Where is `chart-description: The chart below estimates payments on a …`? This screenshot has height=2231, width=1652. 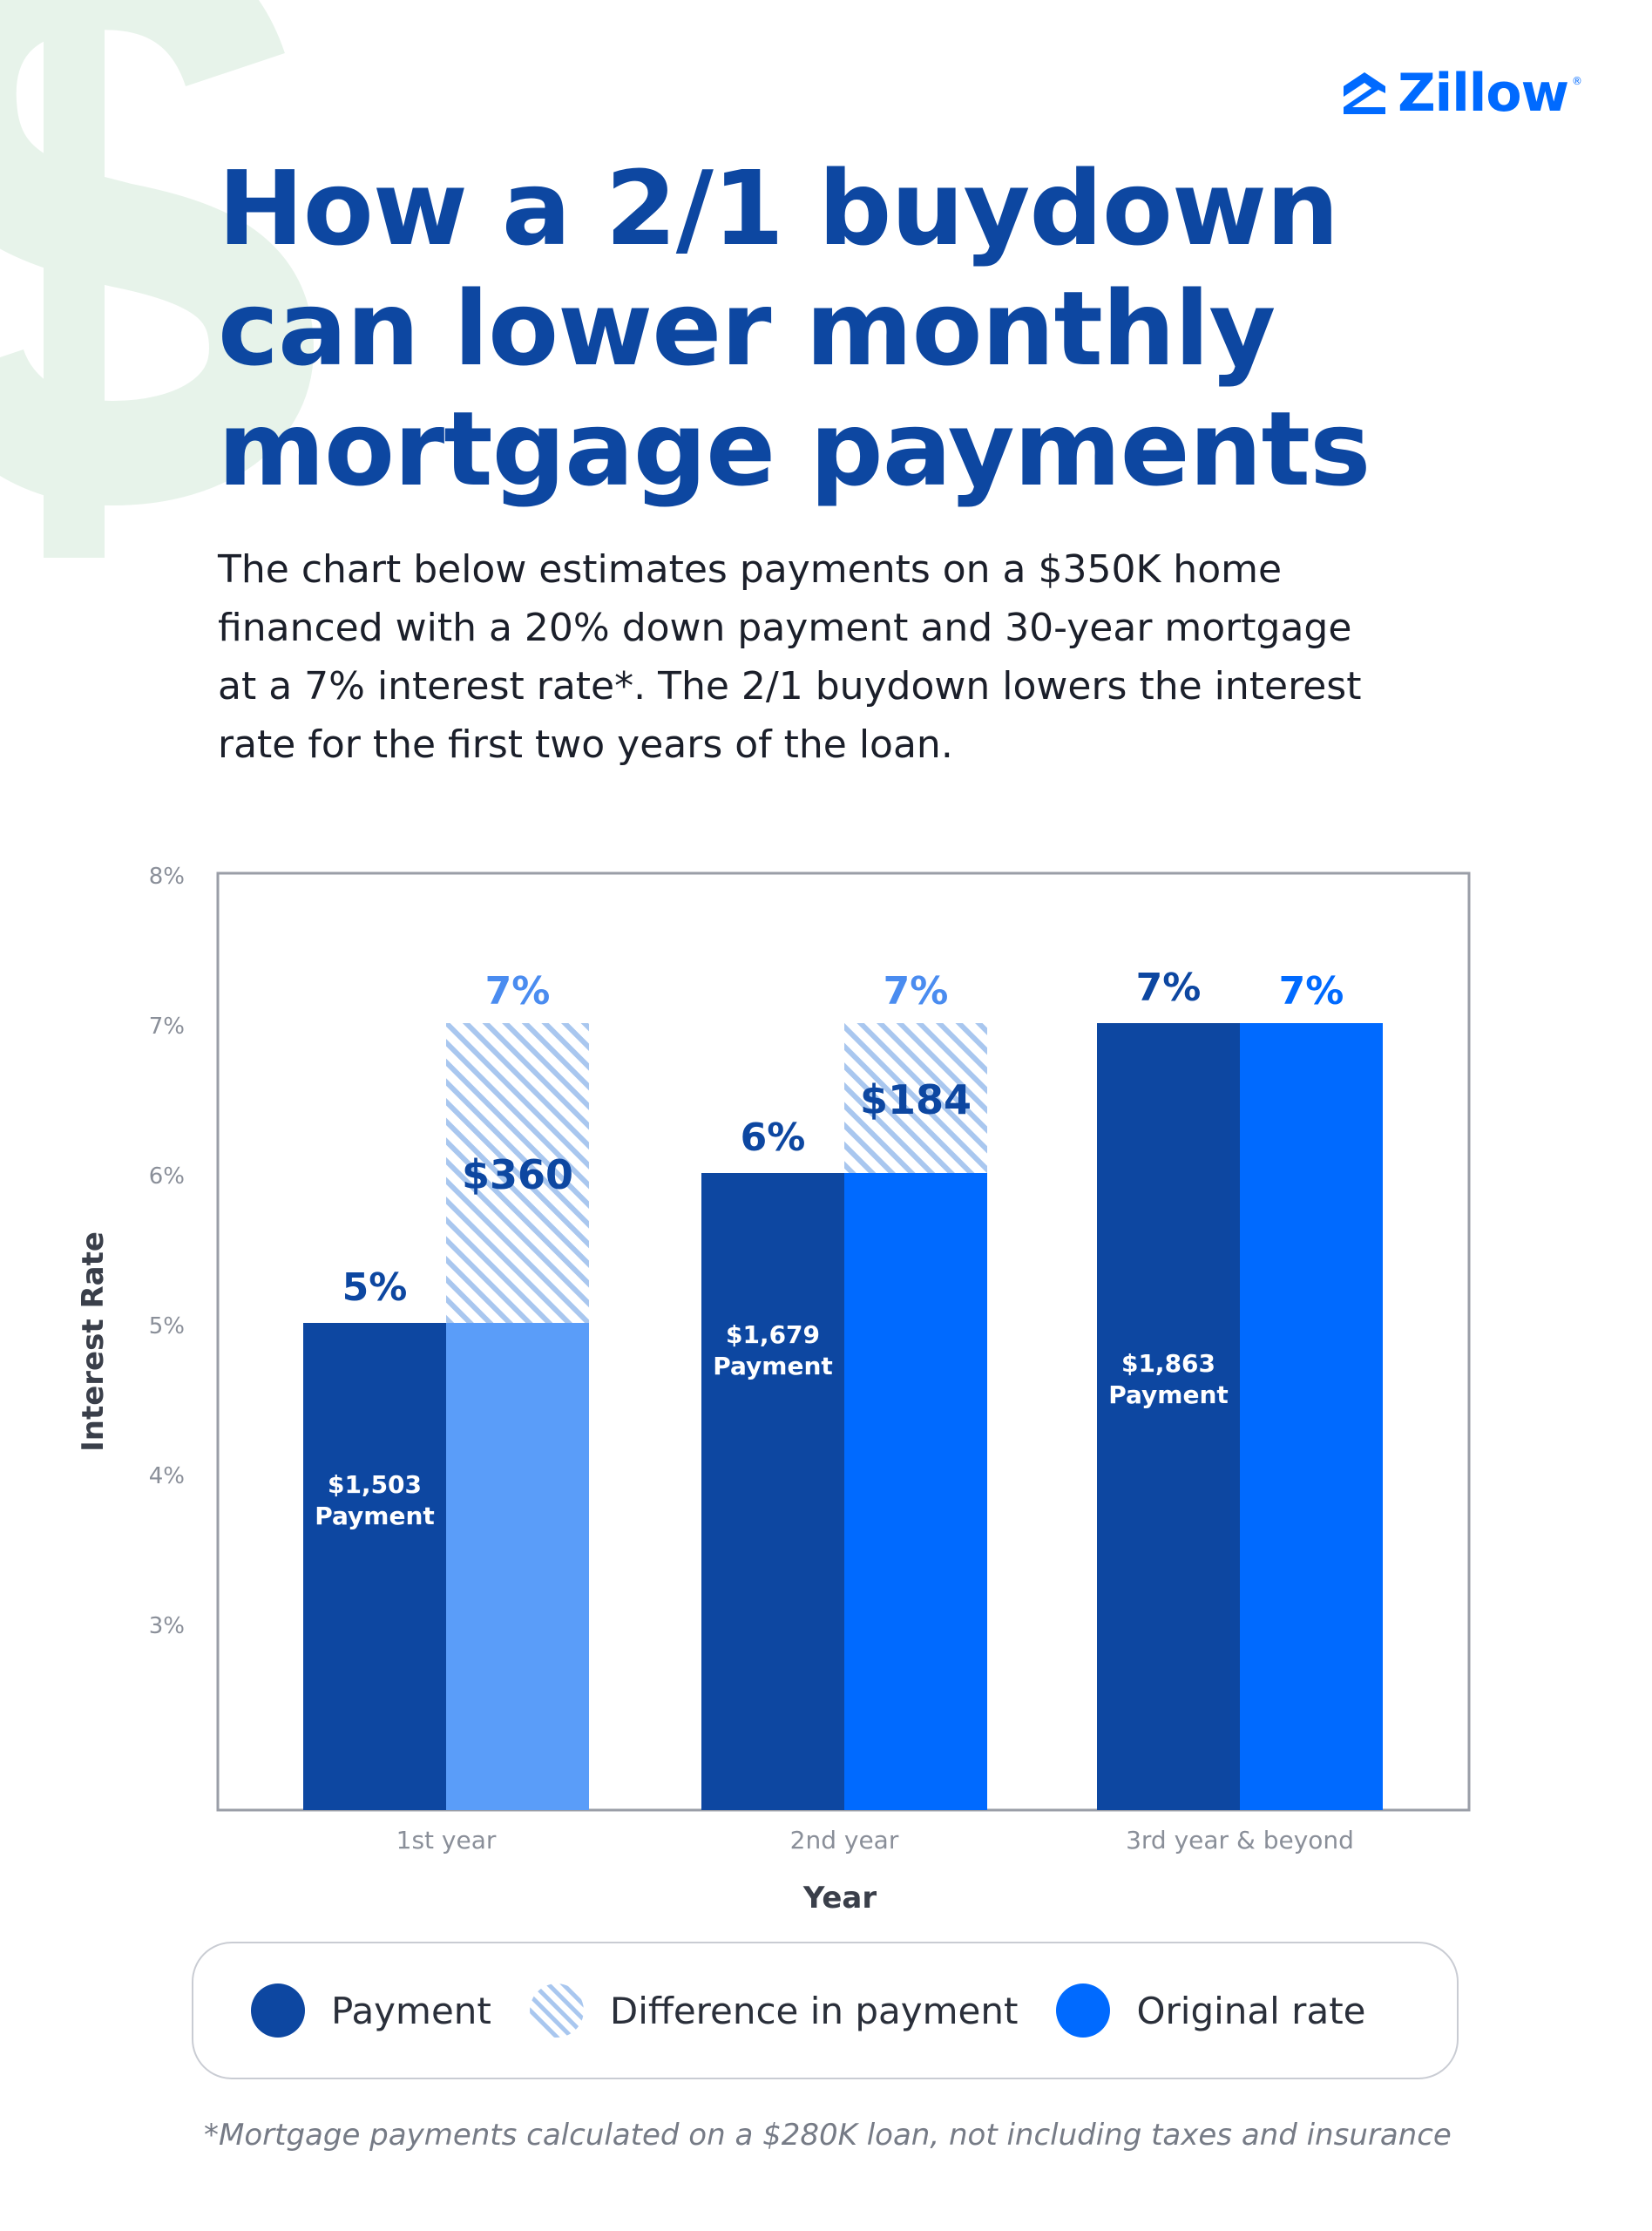
chart-description: The chart below estimates payments on a … is located at coordinates (862, 657).